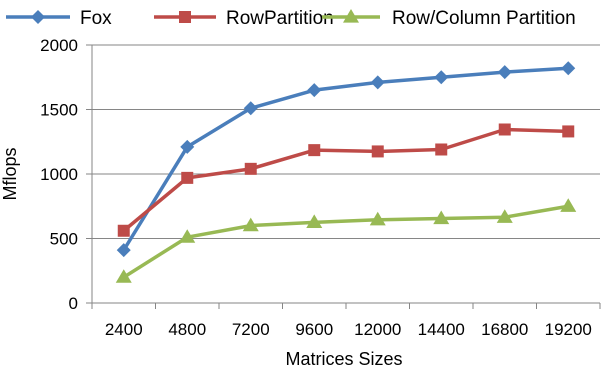 The height and width of the screenshot is (378, 610). I want to click on x-tick-label: 19200, so click(568, 329).